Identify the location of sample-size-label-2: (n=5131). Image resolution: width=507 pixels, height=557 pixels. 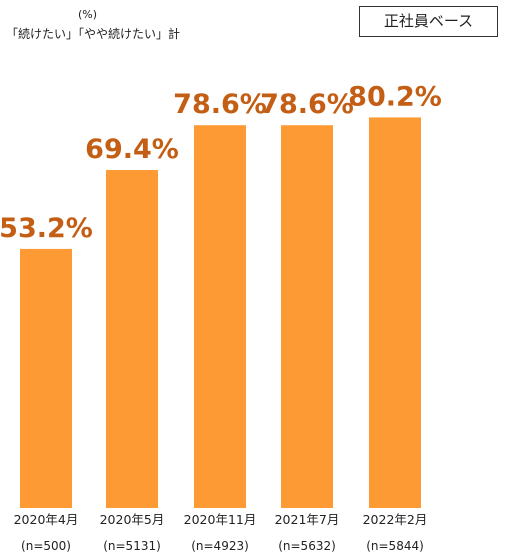
(132, 546).